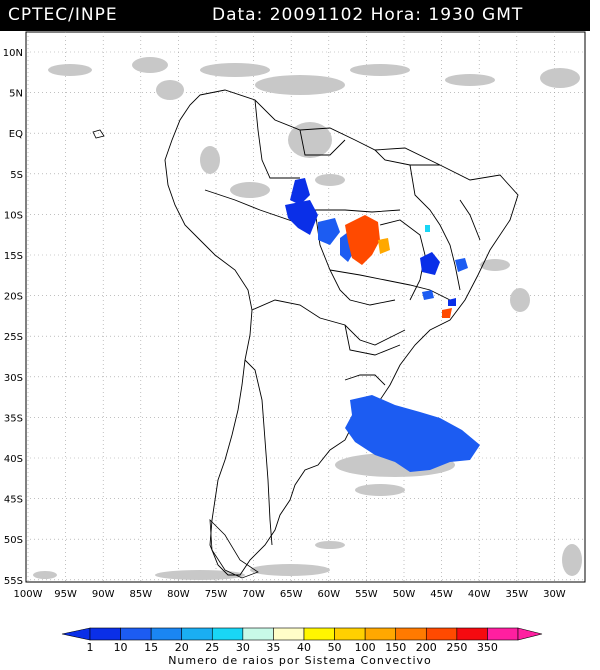 This screenshot has width=600, height=670. Describe the element at coordinates (13, 337) in the screenshot. I see `latitude-label: 25S` at that location.